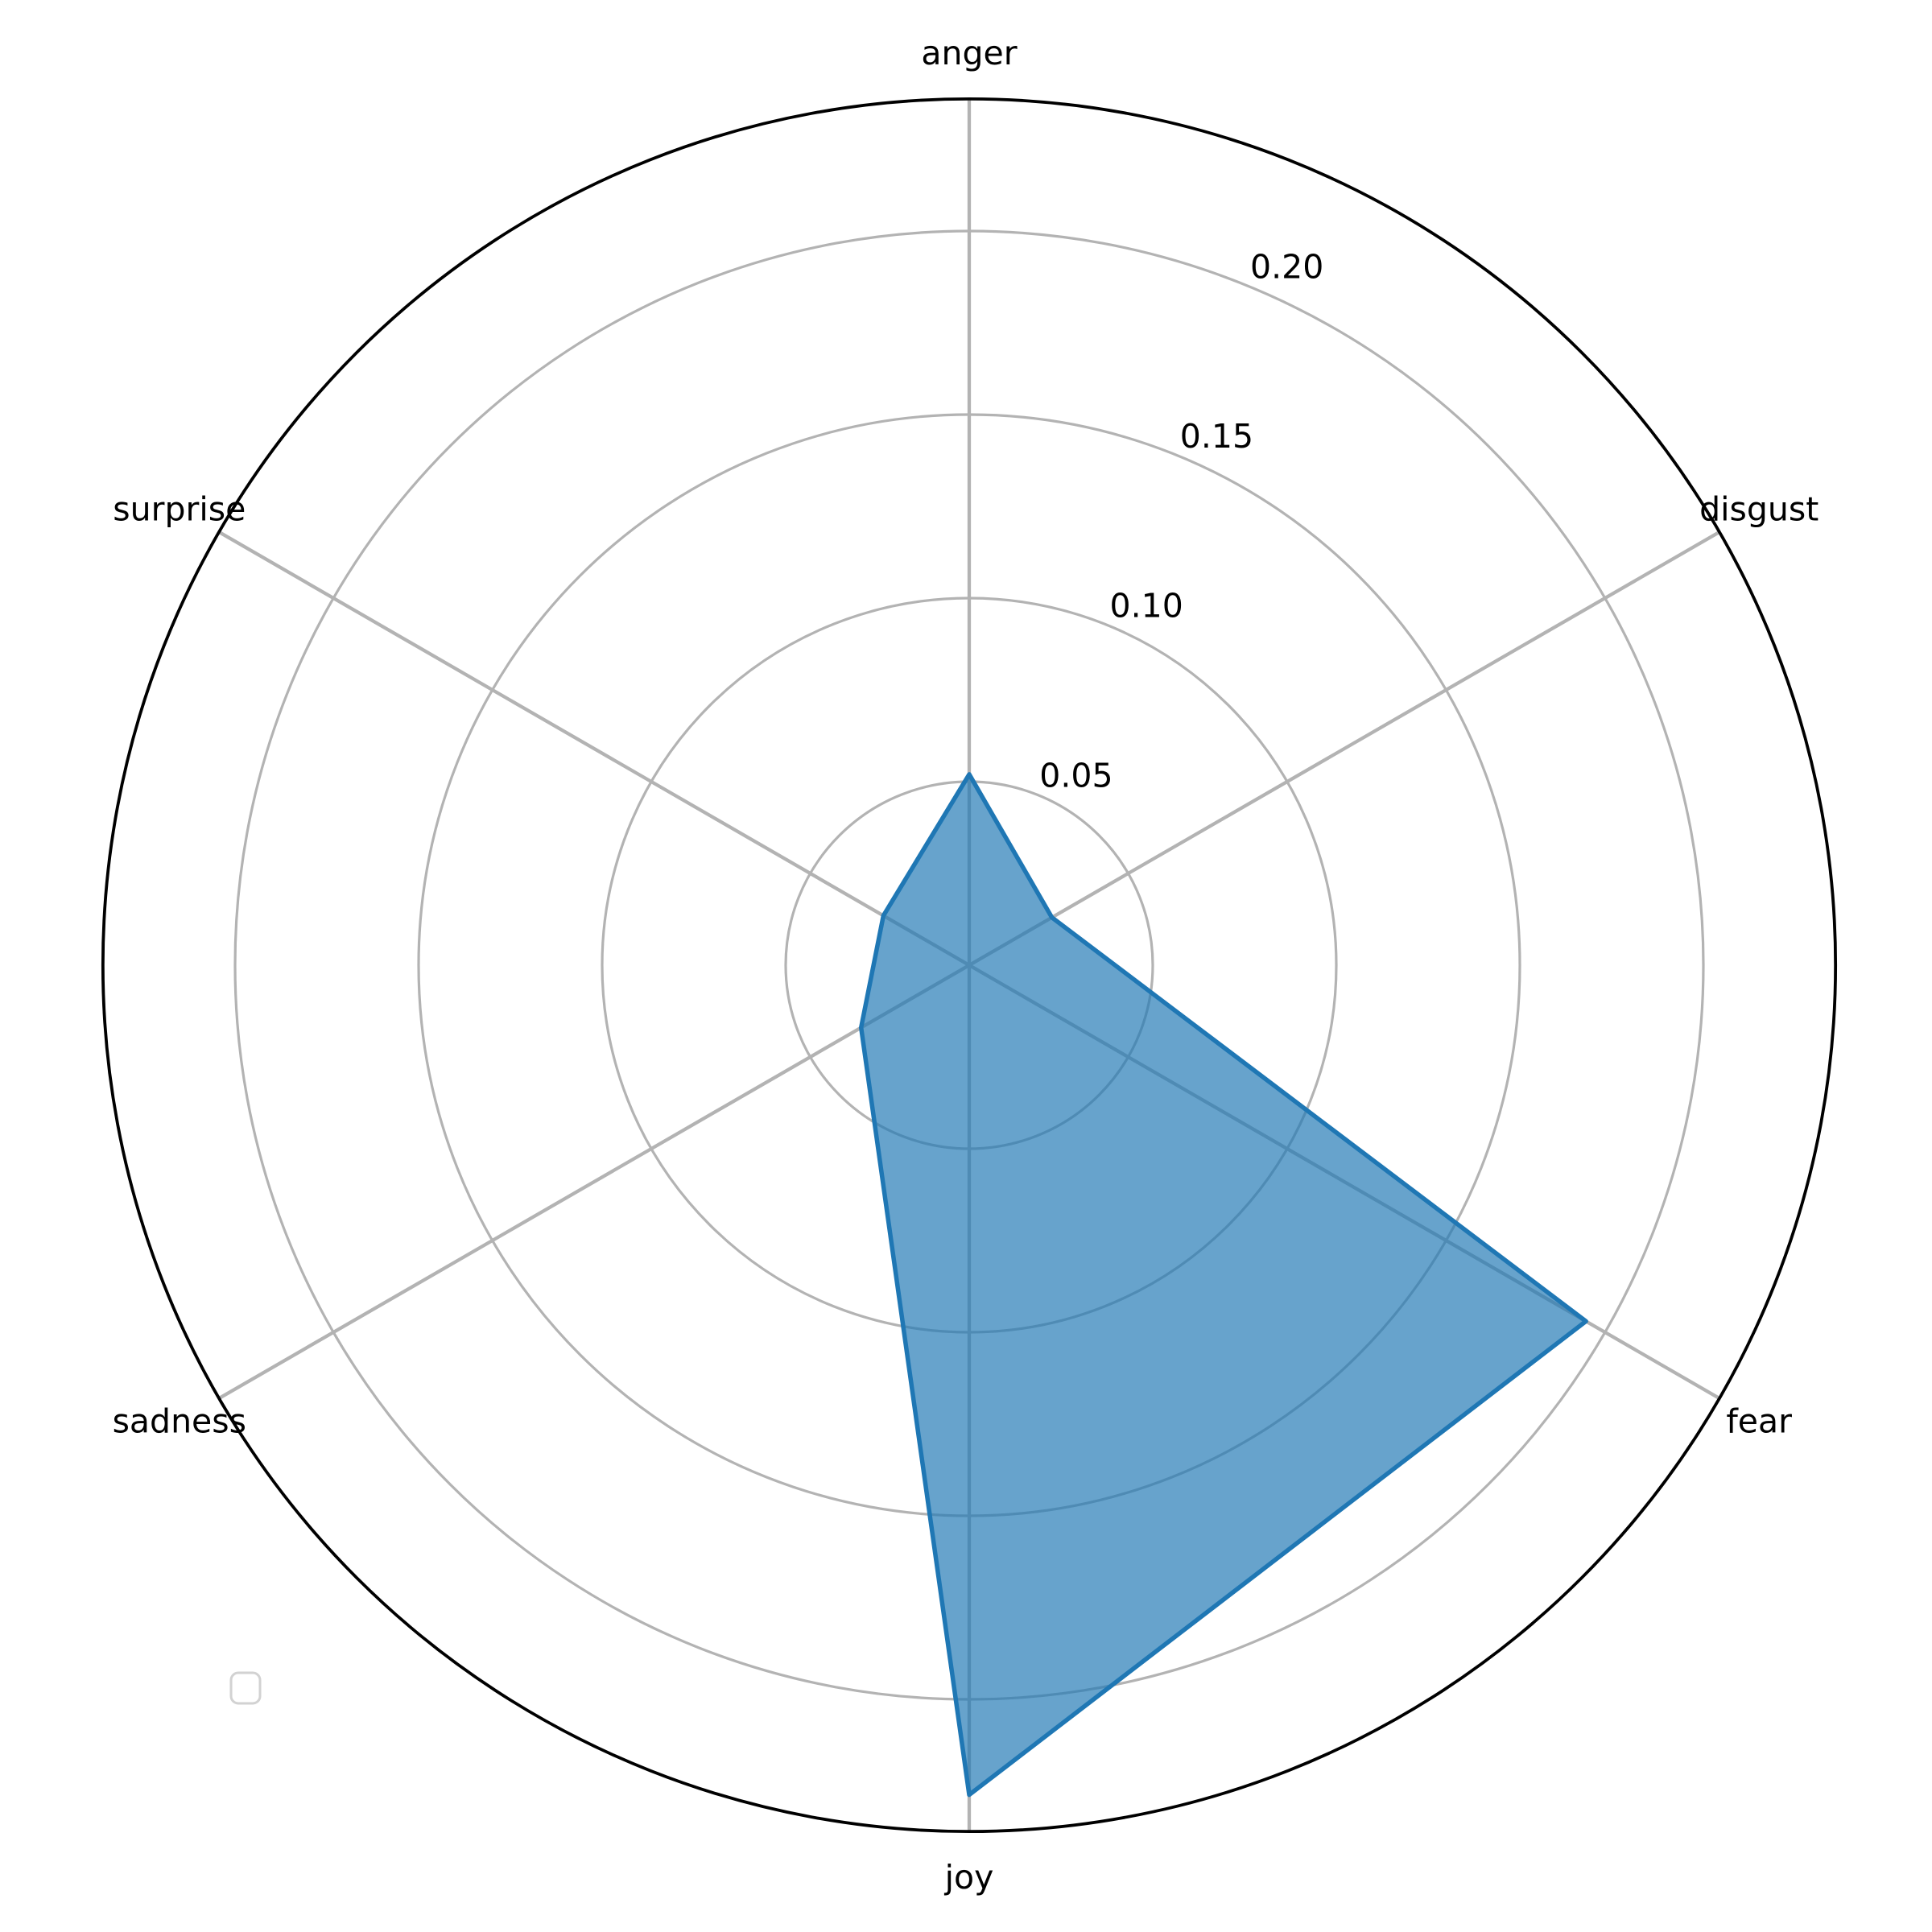 Image resolution: width=1932 pixels, height=1932 pixels. Describe the element at coordinates (969, 53) in the screenshot. I see `category-label-anger: anger` at that location.